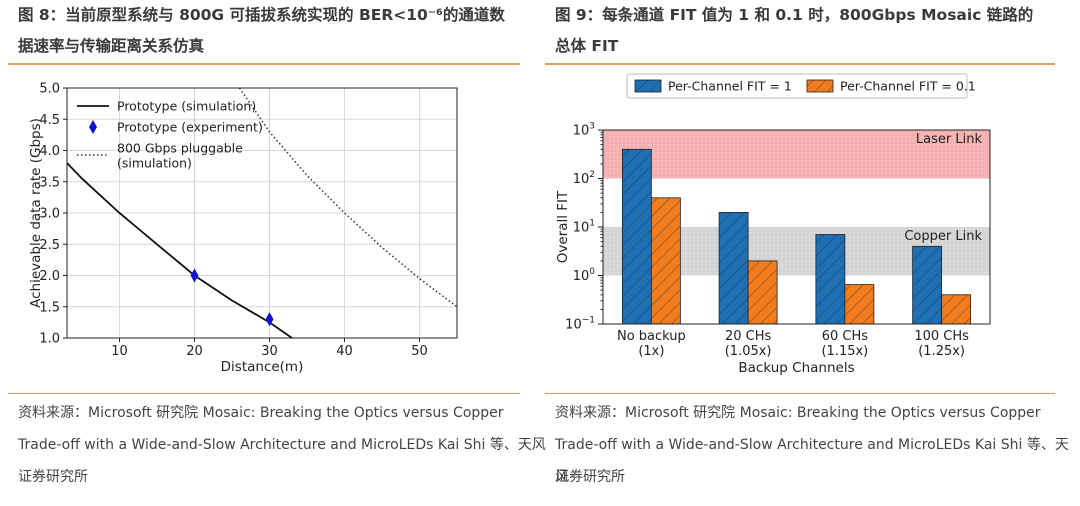  I want to click on x-tick-label: 30, so click(269, 351).